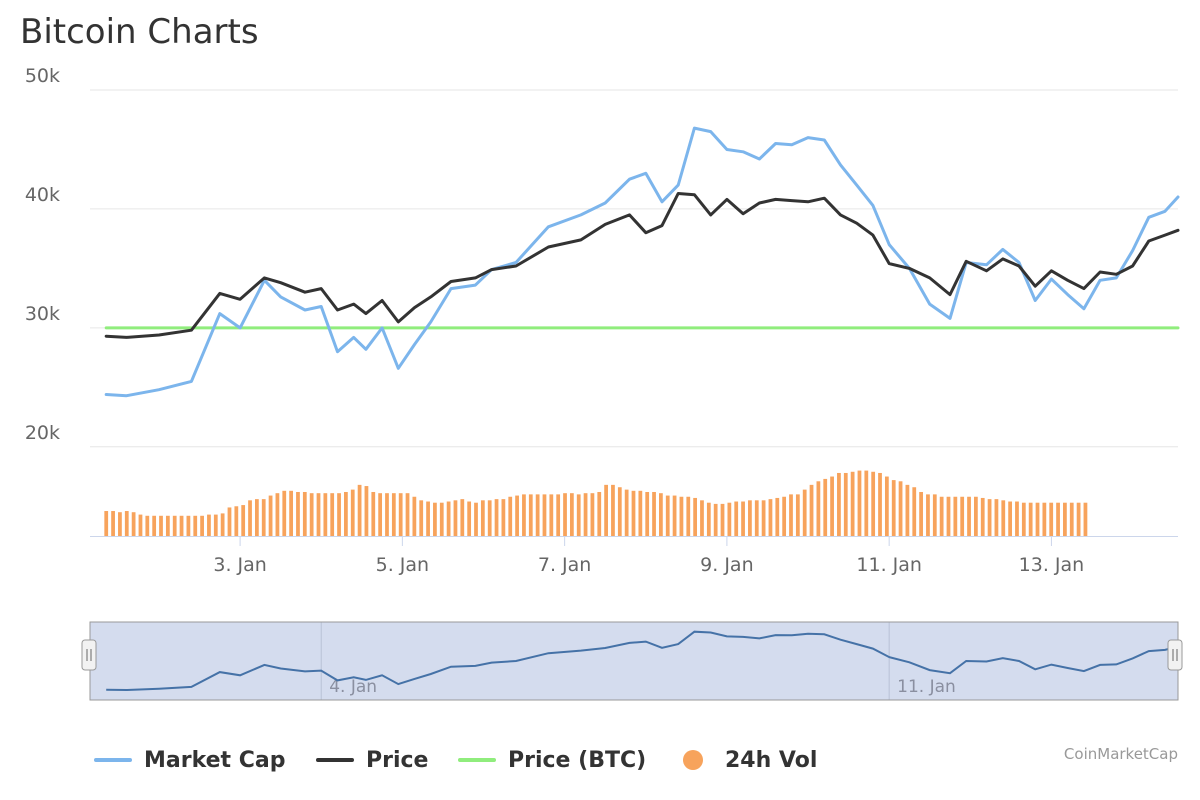  Describe the element at coordinates (596, 503) in the screenshot. I see `volume-series` at that location.